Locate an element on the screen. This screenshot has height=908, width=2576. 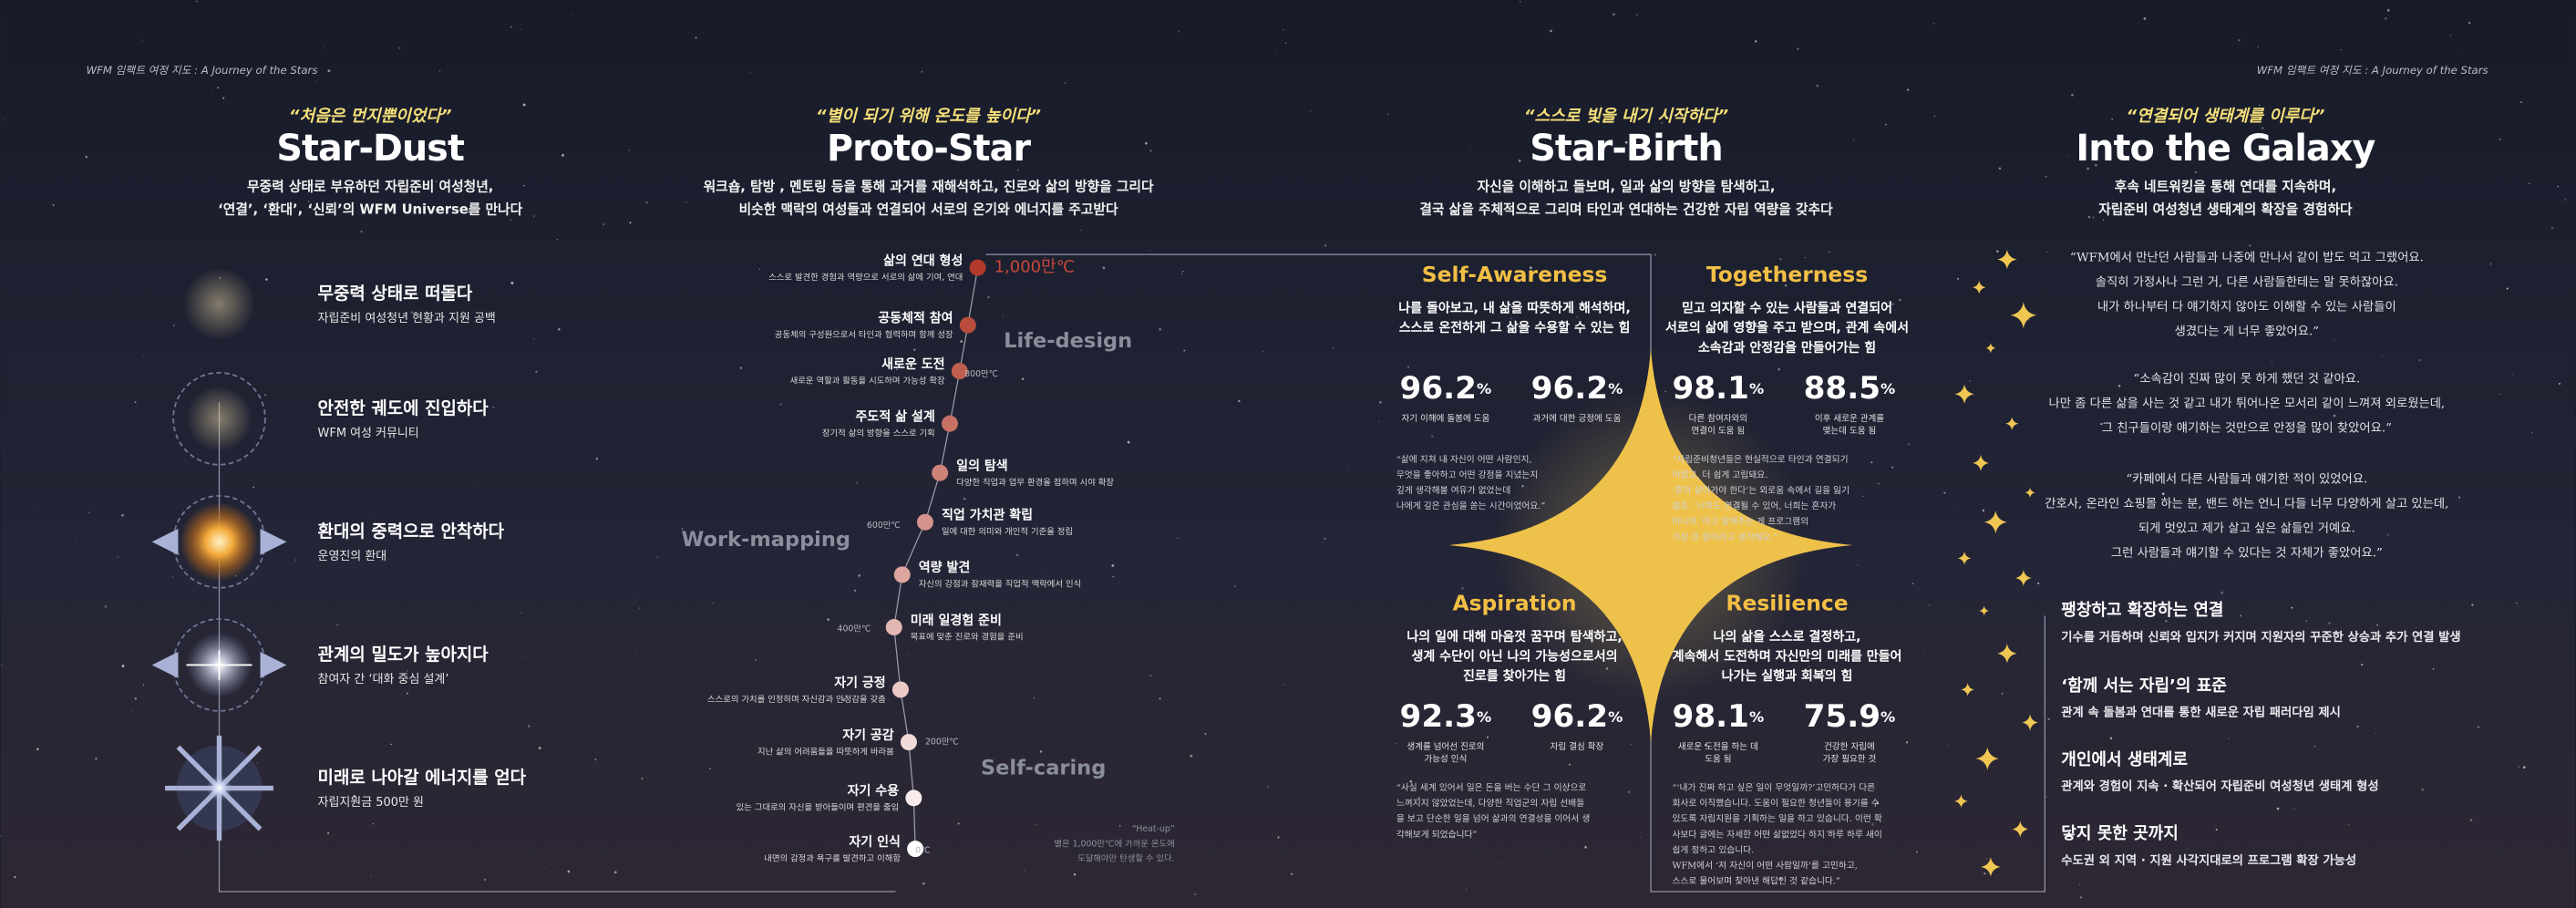
quadrant-quote: 스스로 물어보며 찾아낸 해답인 것 같습니다.” is located at coordinates (1755, 881).